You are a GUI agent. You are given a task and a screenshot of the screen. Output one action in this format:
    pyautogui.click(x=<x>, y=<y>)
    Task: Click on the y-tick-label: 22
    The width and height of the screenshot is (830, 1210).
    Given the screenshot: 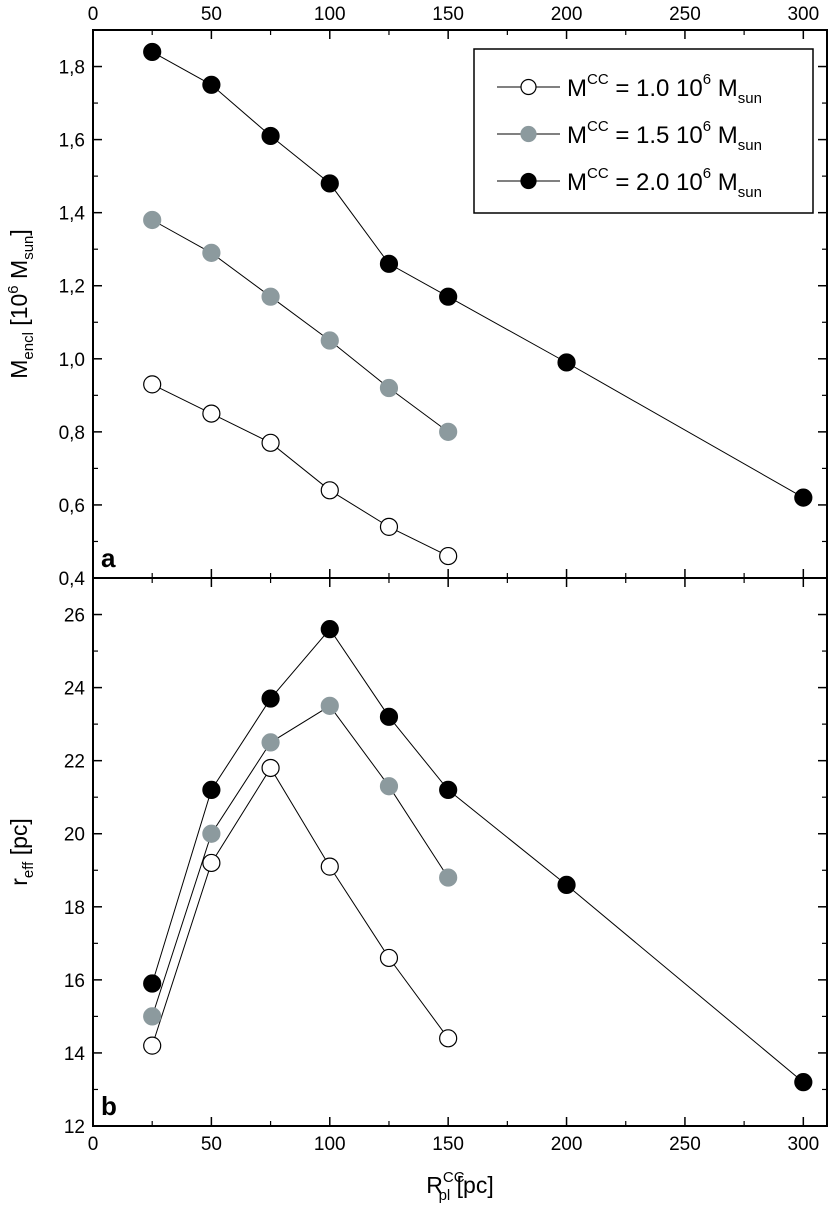 What is the action you would take?
    pyautogui.click(x=74, y=762)
    